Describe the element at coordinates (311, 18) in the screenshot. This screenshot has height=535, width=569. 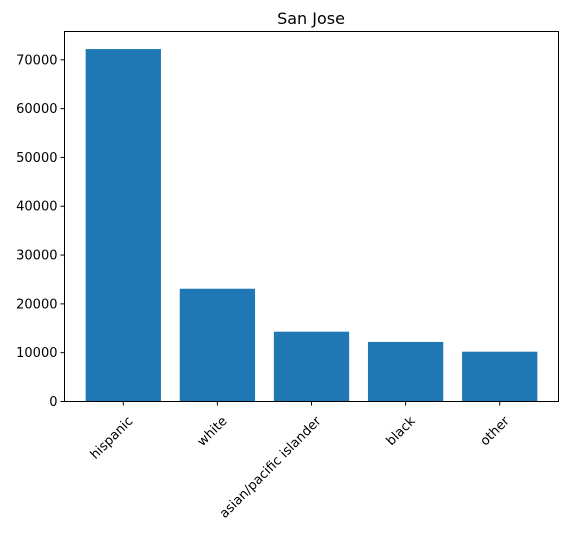
I see `chart-title: San Jose` at that location.